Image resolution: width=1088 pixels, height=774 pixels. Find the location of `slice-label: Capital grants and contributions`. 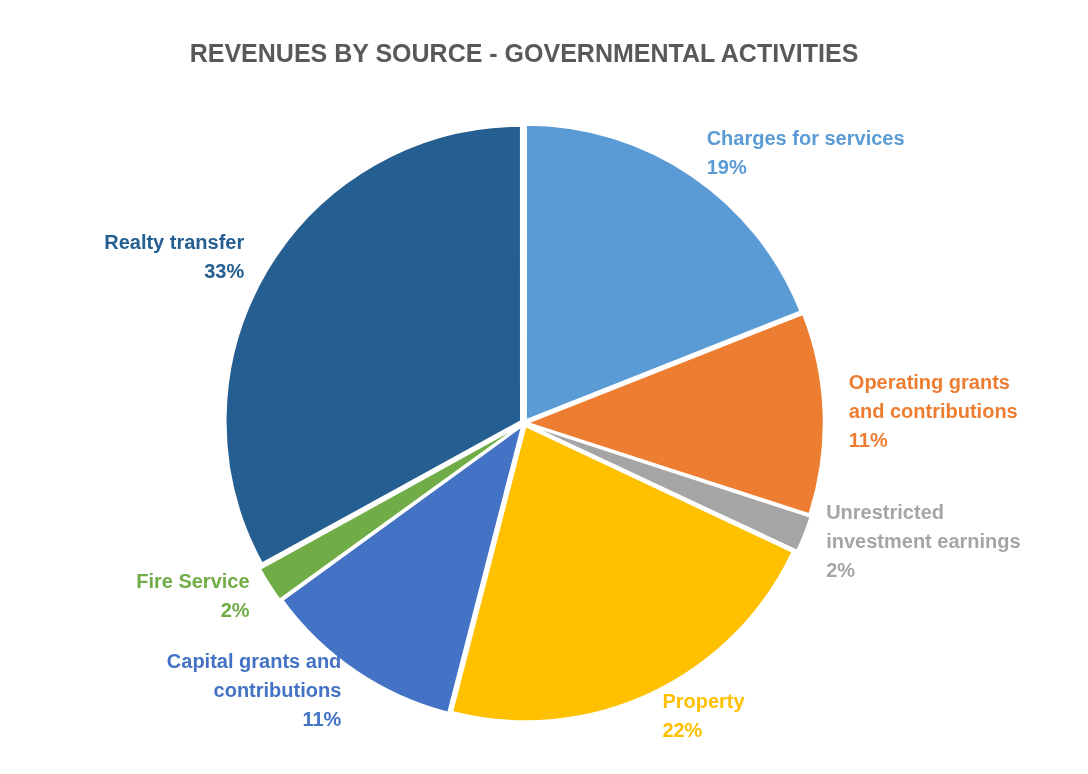

slice-label: Capital grants and contributions is located at coordinates (254, 676).